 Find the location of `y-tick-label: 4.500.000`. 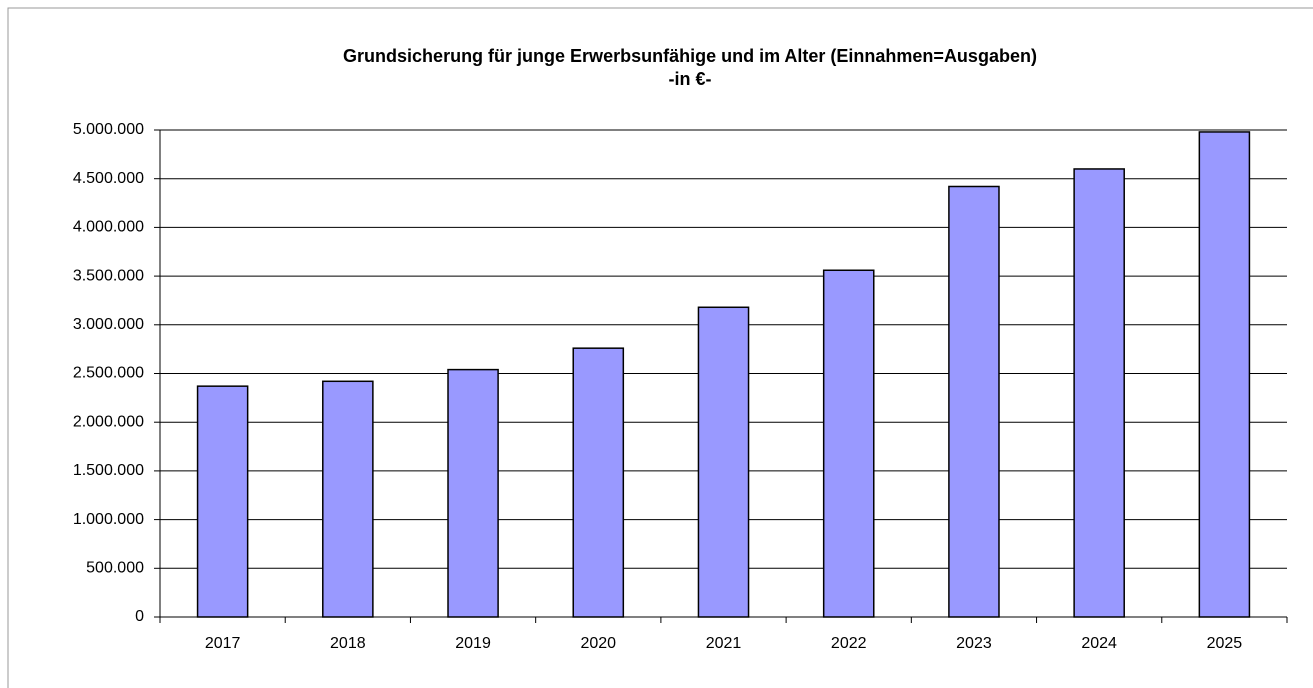

y-tick-label: 4.500.000 is located at coordinates (108, 178).